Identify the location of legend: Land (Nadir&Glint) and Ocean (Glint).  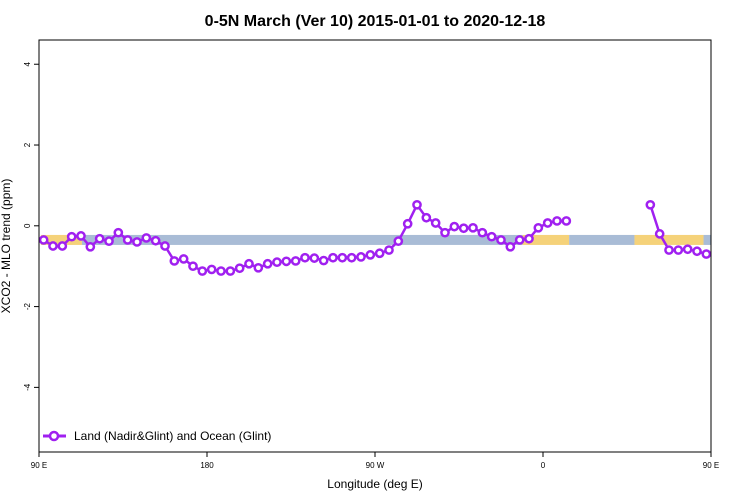
(157, 436).